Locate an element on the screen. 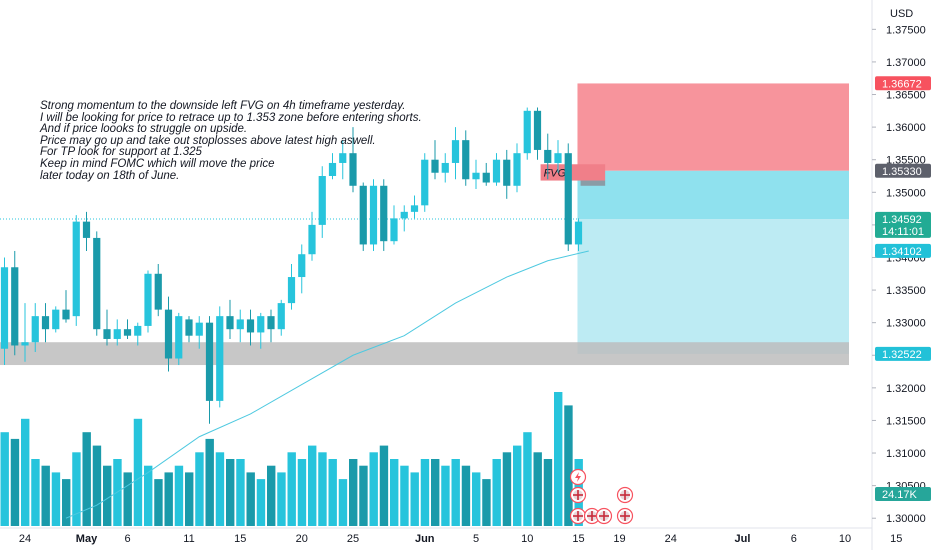  event-flag-uk is located at coordinates (625, 495).